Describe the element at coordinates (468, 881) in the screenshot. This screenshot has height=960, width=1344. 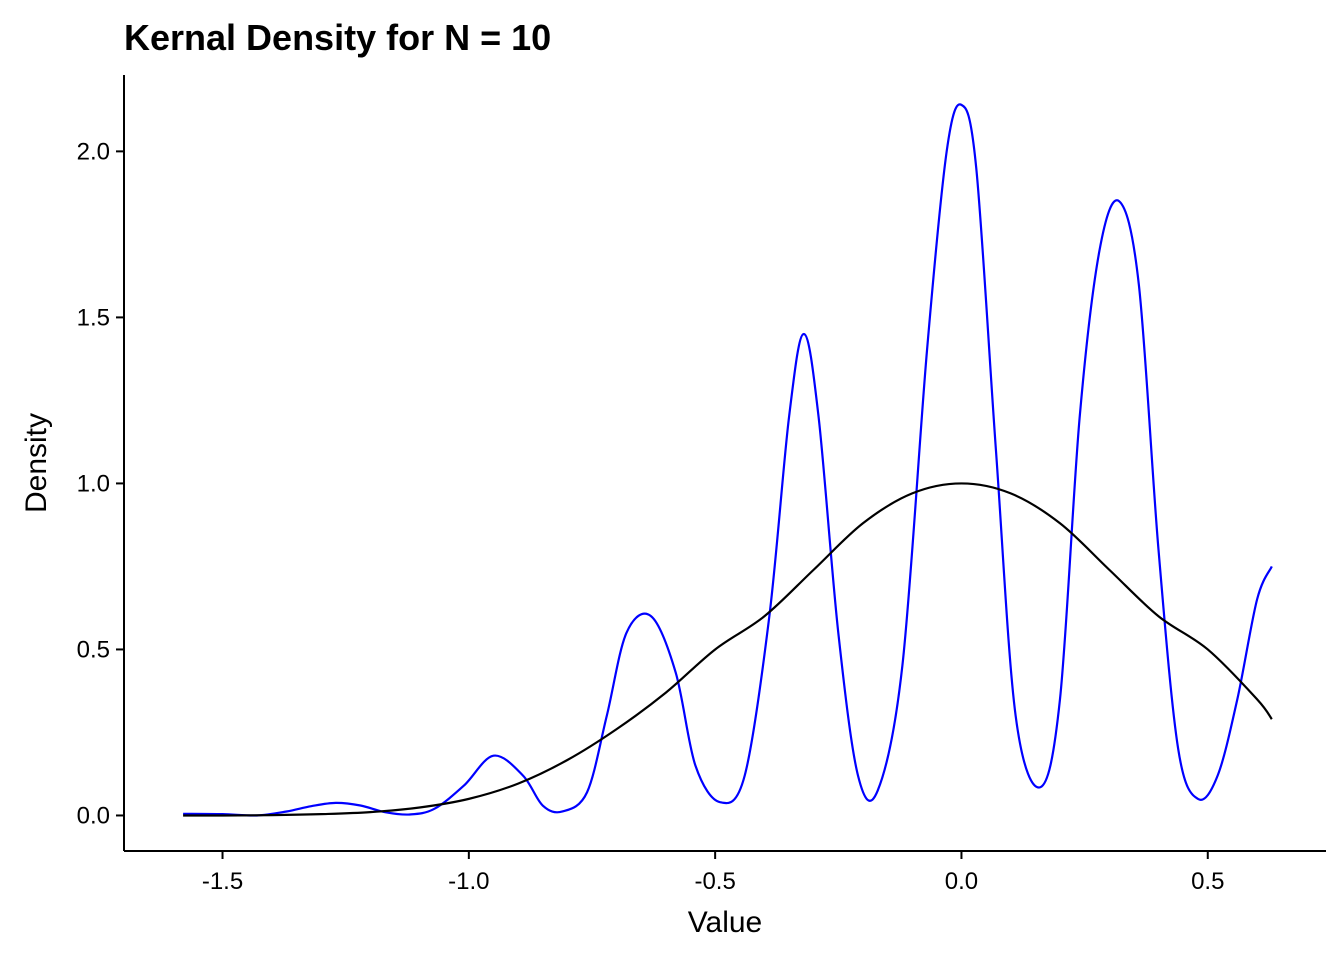
I see `x-tick-label: -1.0` at that location.